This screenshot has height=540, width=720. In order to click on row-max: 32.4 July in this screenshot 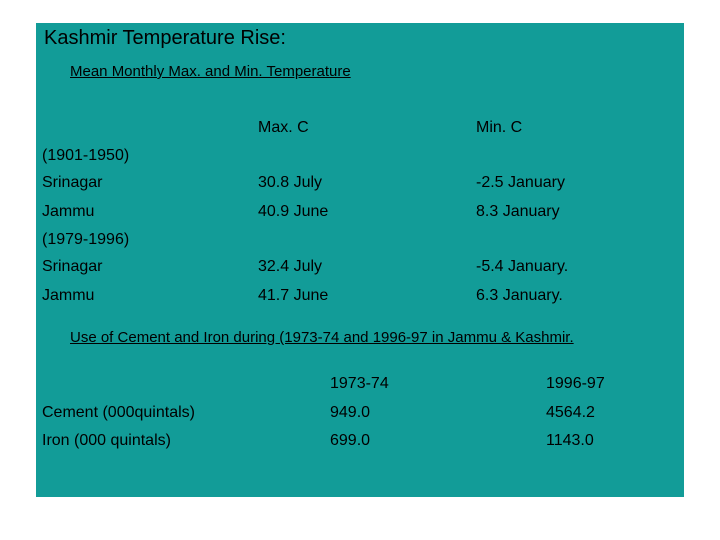, I will do `click(290, 266)`.